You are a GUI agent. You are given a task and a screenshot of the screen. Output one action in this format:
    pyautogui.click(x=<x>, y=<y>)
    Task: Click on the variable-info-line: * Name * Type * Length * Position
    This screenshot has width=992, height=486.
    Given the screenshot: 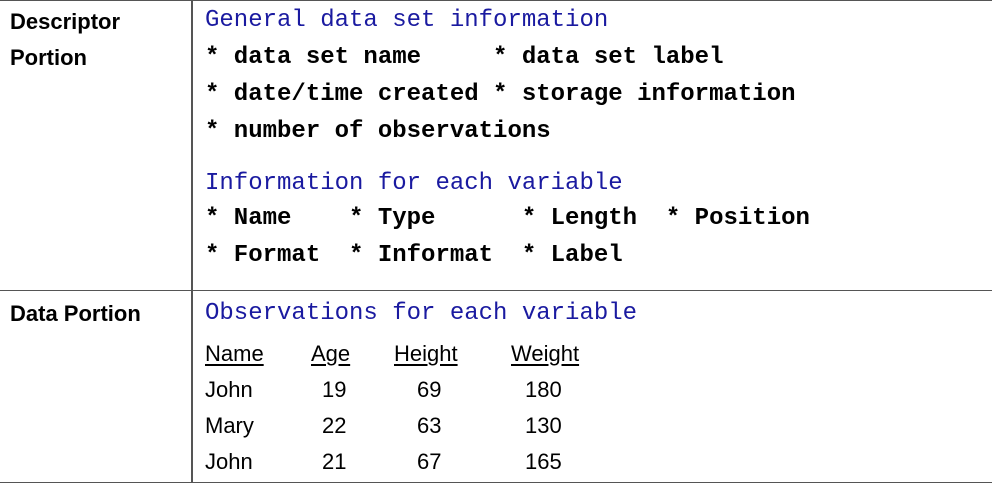 What is the action you would take?
    pyautogui.click(x=507, y=218)
    